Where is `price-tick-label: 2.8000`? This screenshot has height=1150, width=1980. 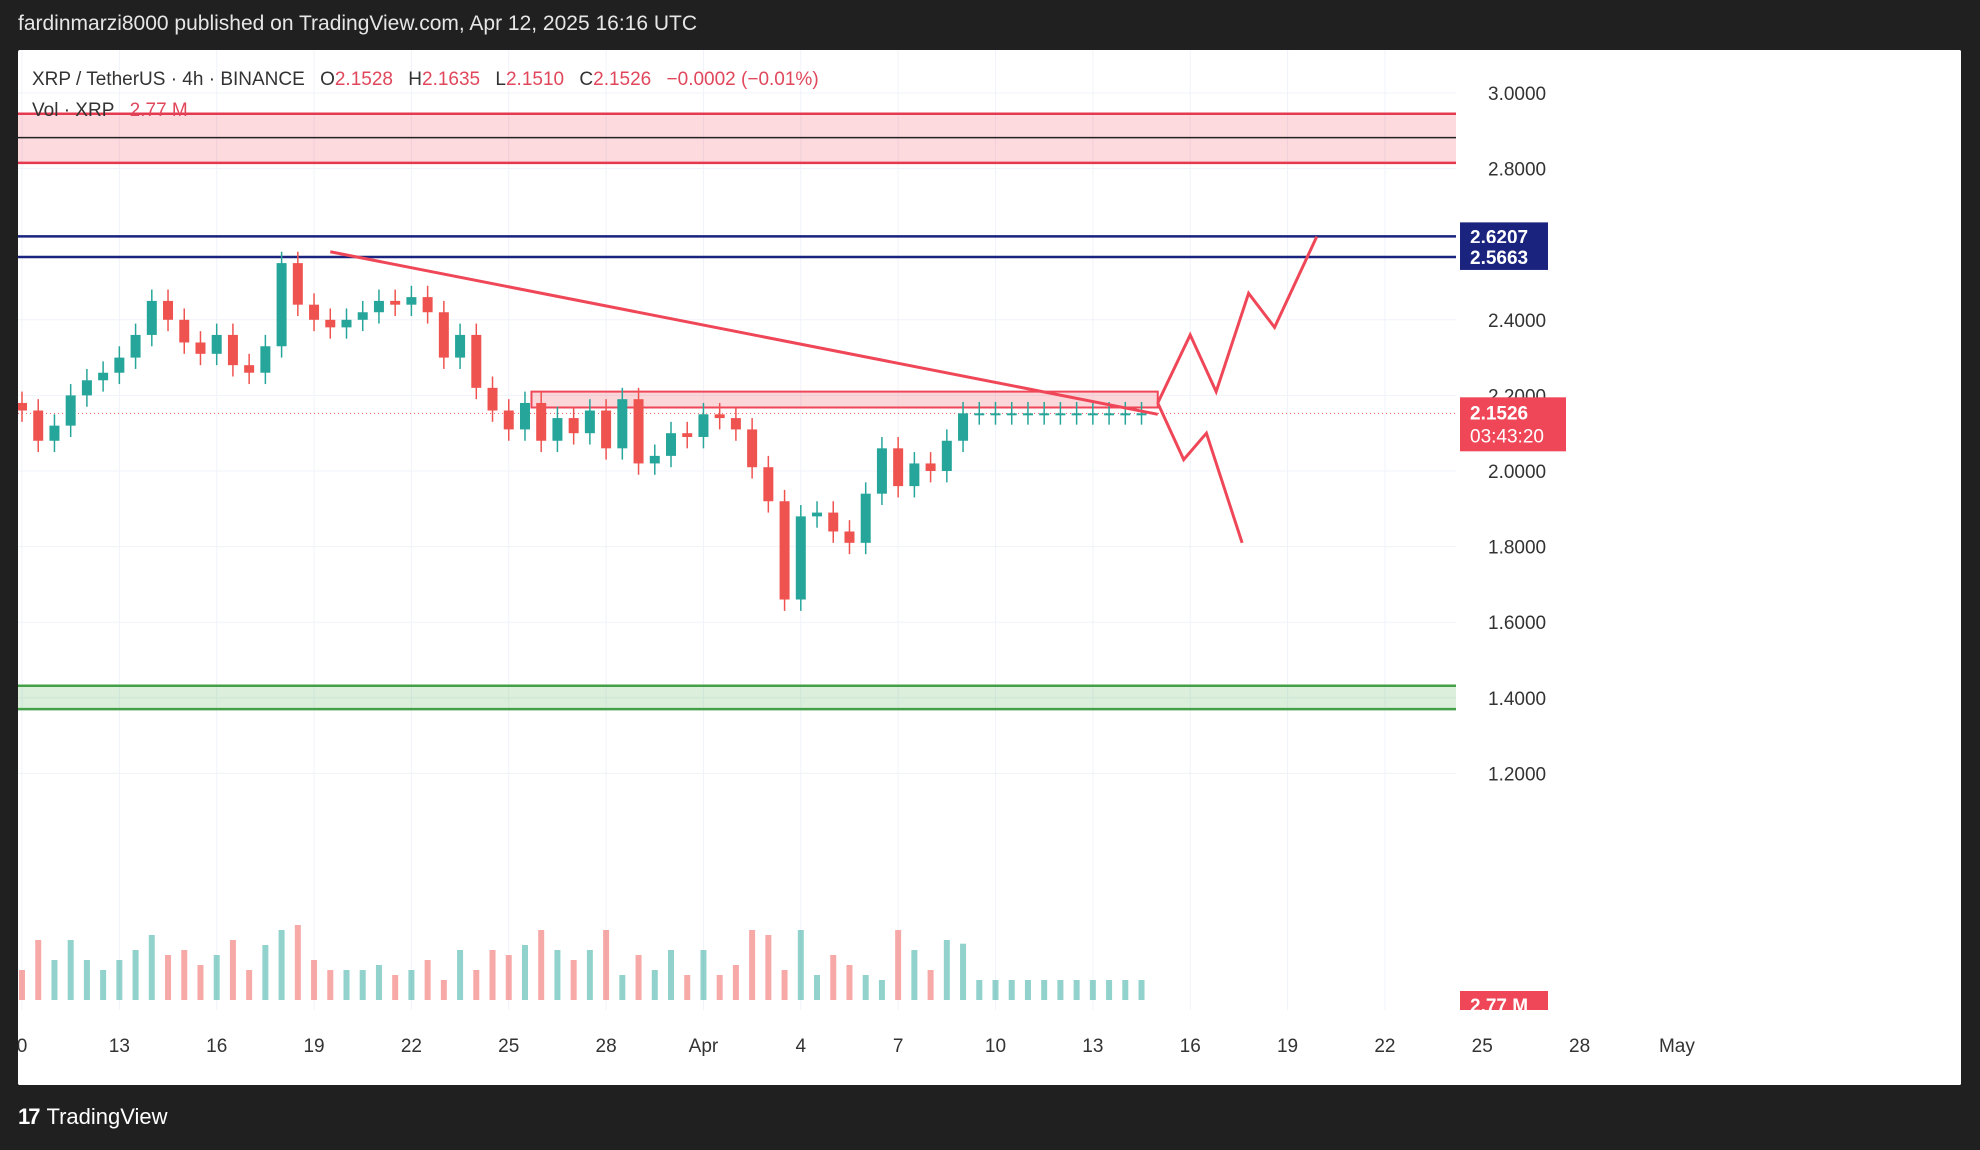 price-tick-label: 2.8000 is located at coordinates (1517, 170).